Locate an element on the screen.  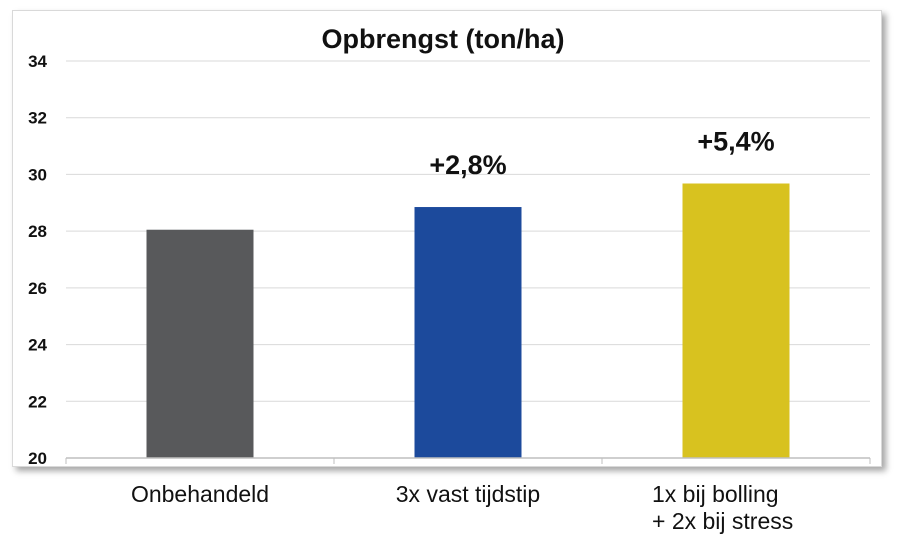
data-label: +2,8% is located at coordinates (467, 165).